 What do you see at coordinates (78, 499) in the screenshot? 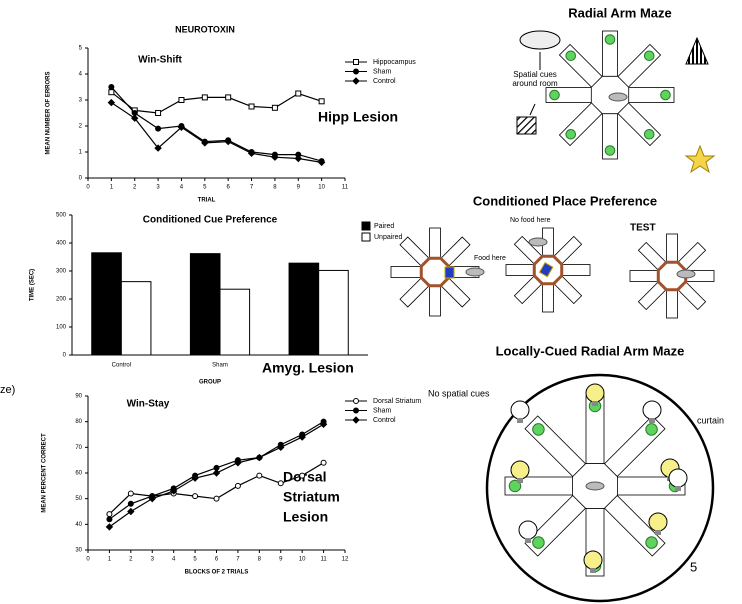
I see `y-tick-label: 50` at bounding box center [78, 499].